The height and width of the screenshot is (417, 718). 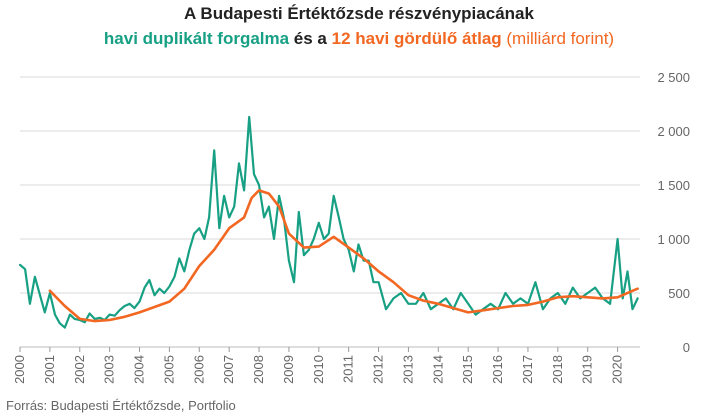 I want to click on chart-title-line1: A Budapesti Értéktőzsde részvénypiacának, so click(x=359, y=13).